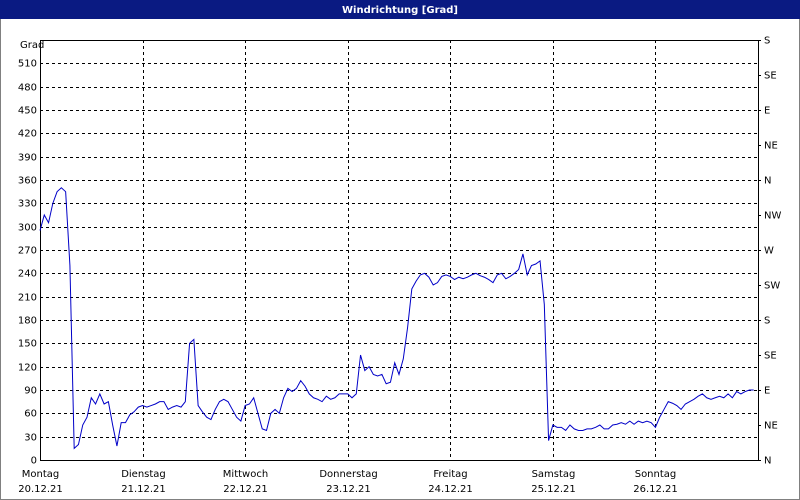 The height and width of the screenshot is (500, 800). Describe the element at coordinates (27, 368) in the screenshot. I see `y-tick-label: 120` at that location.